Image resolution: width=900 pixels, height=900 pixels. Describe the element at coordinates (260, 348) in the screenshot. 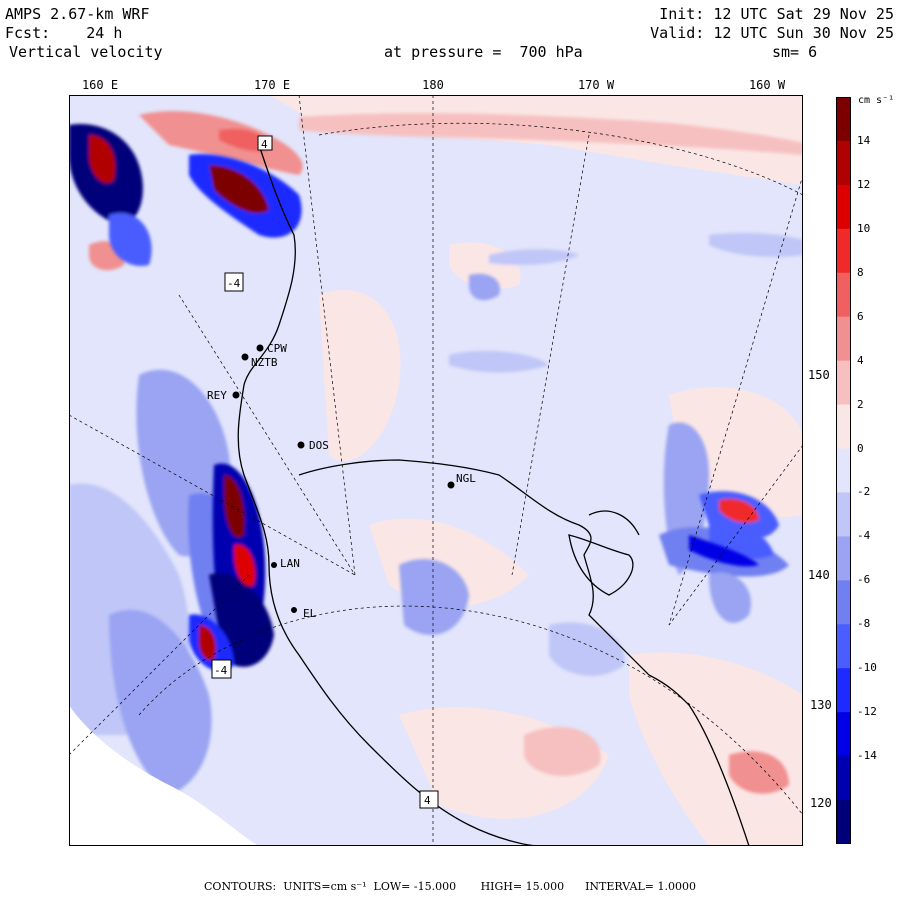

I see `station-dot-cpw` at that location.